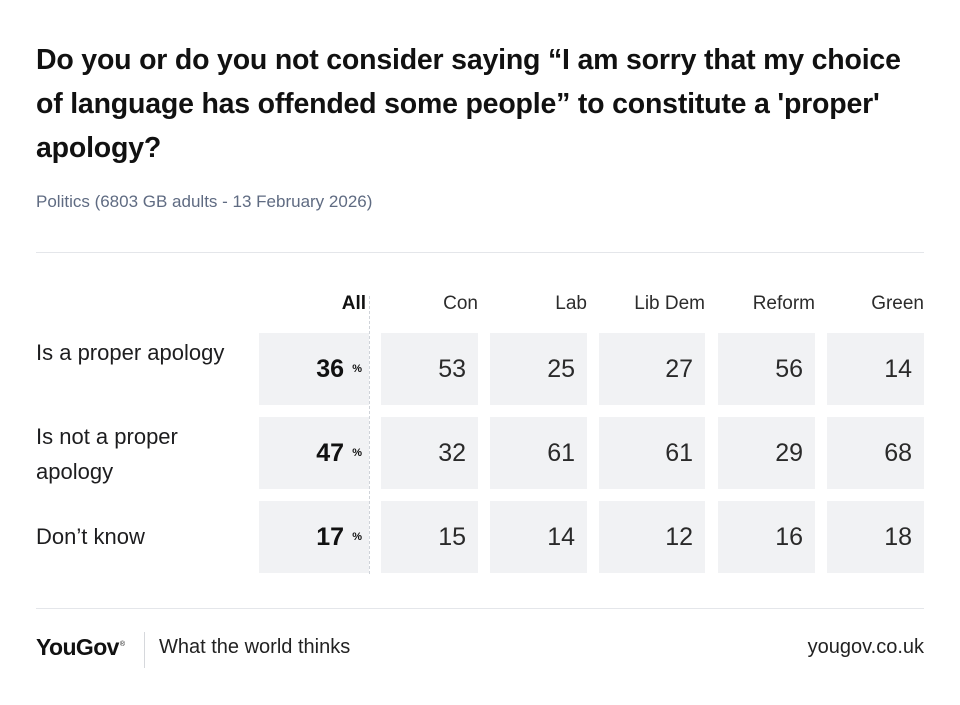  Describe the element at coordinates (789, 369) in the screenshot. I see `party-value: 56` at that location.